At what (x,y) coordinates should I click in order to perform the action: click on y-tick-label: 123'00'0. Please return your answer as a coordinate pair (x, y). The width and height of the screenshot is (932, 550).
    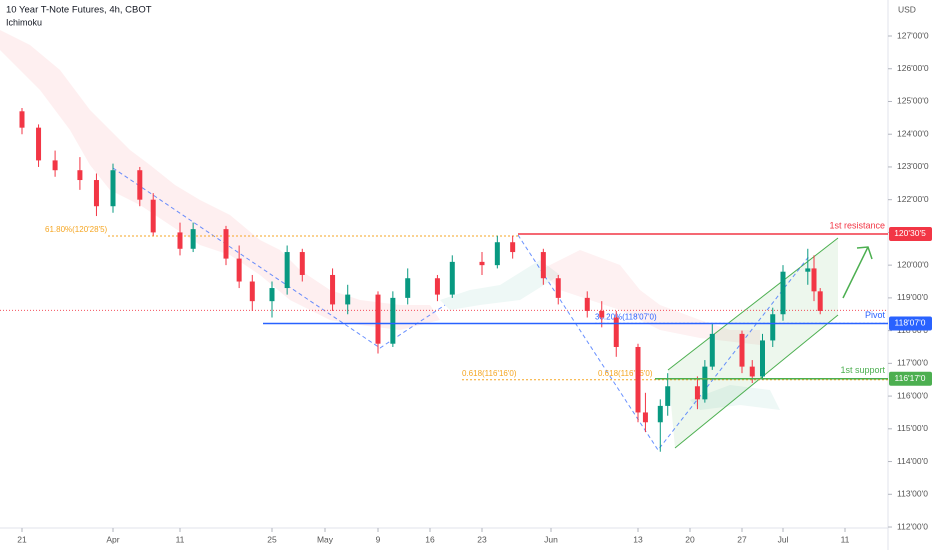
    Looking at the image, I should click on (913, 166).